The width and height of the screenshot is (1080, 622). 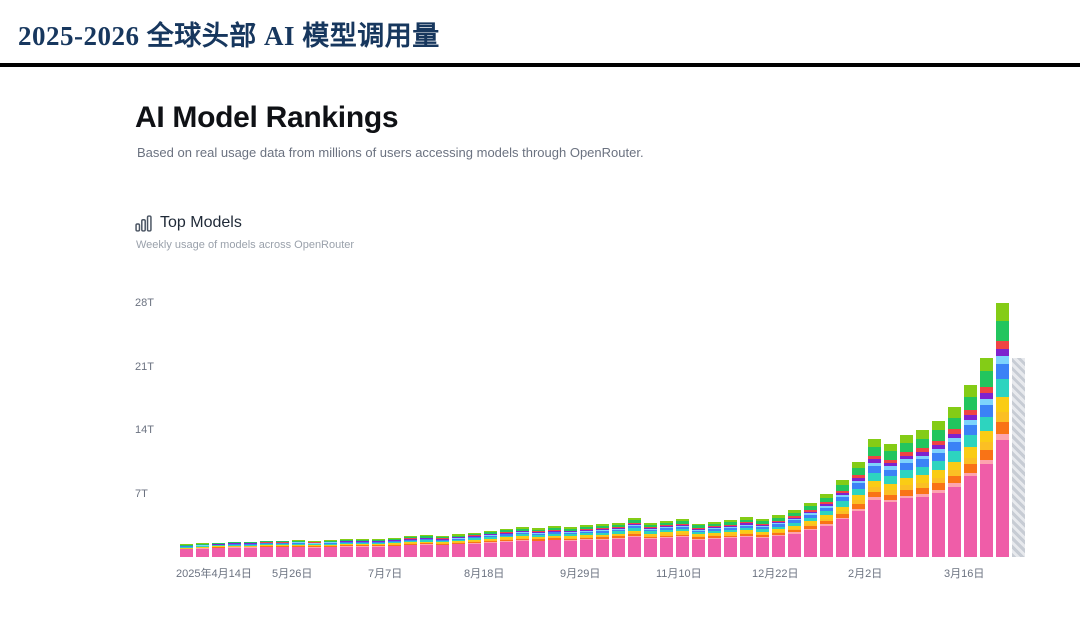 I want to click on x-axis-label: 9月29日, so click(x=580, y=573).